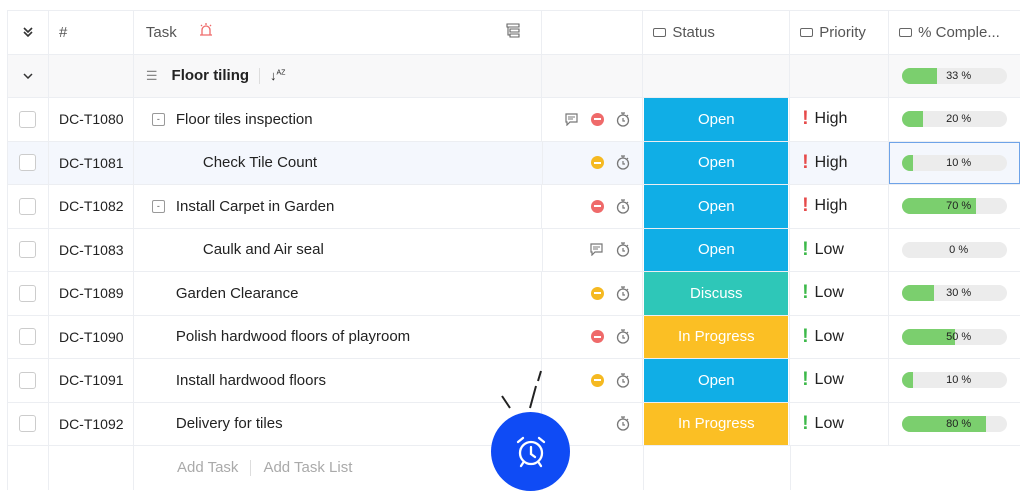 The image size is (1024, 500). I want to click on task-name: Floor tiles inspection, so click(244, 119).